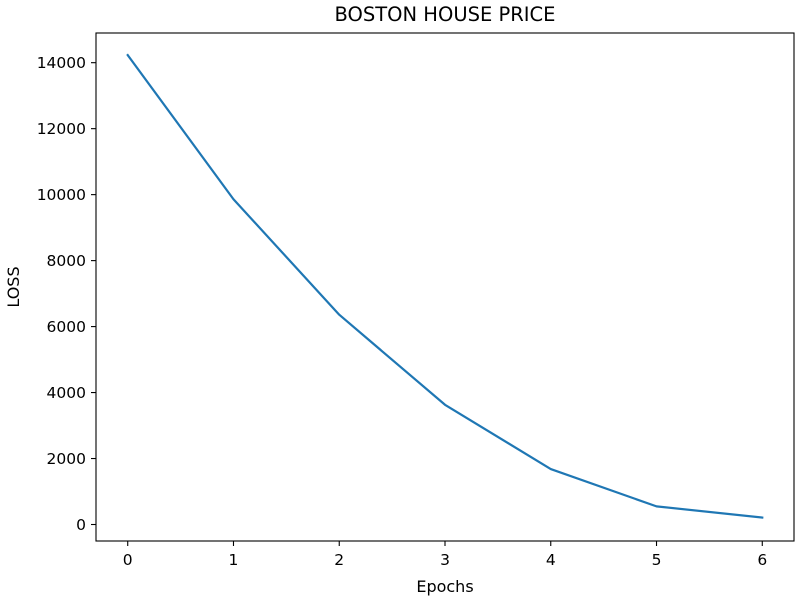  Describe the element at coordinates (445, 14) in the screenshot. I see `chart-title: BOSTON HOUSE PRICE` at that location.